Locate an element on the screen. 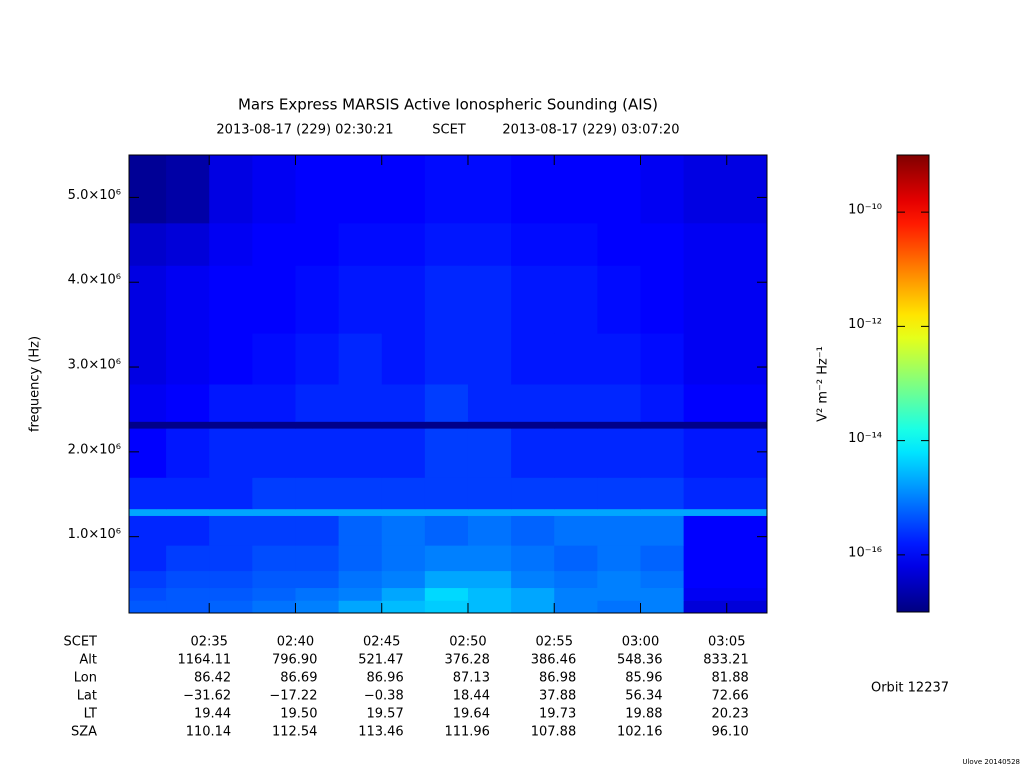 This screenshot has width=1024, height=768. ephemeris-value: 86.42 is located at coordinates (212, 678).